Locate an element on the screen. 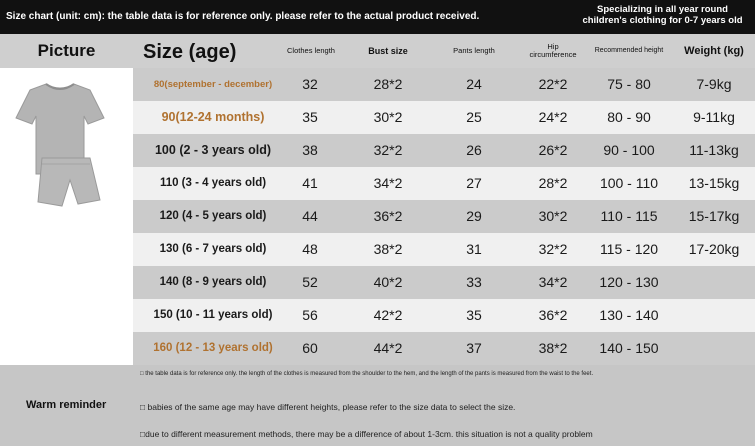  bust-size-cell: 42*2 is located at coordinates (388, 315).